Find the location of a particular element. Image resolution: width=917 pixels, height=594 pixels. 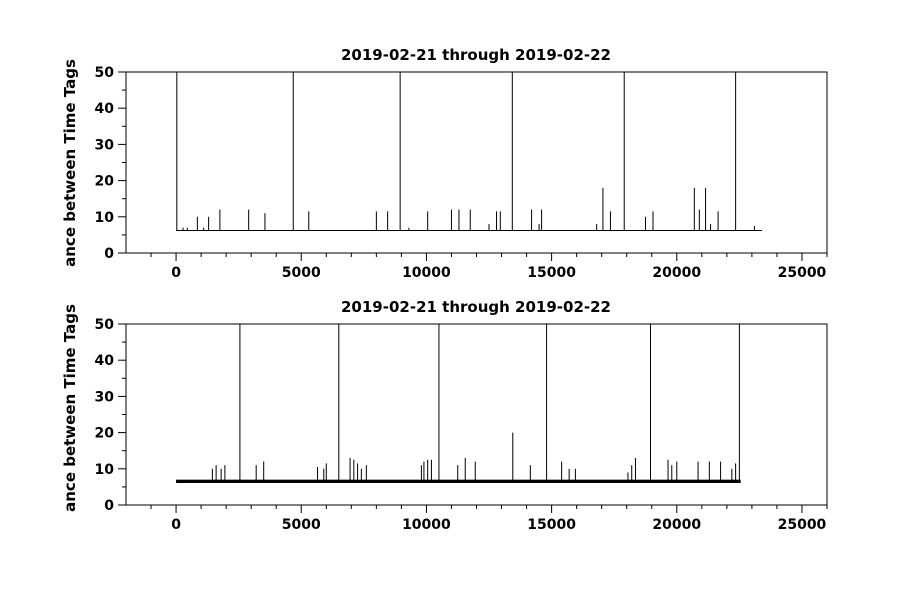

bottom-plot-x-tick-label: 25000 is located at coordinates (802, 525).